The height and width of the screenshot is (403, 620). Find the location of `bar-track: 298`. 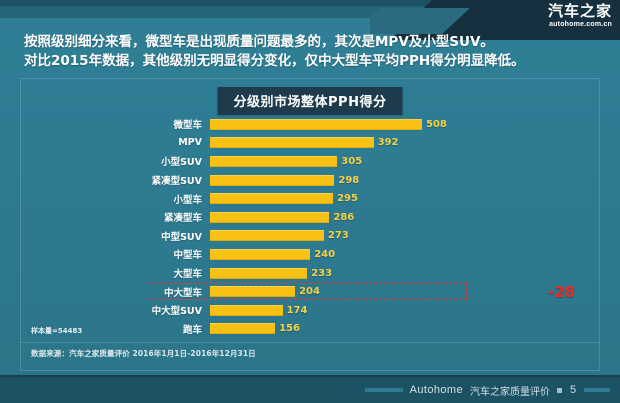

bar-track: 298 is located at coordinates (405, 180).